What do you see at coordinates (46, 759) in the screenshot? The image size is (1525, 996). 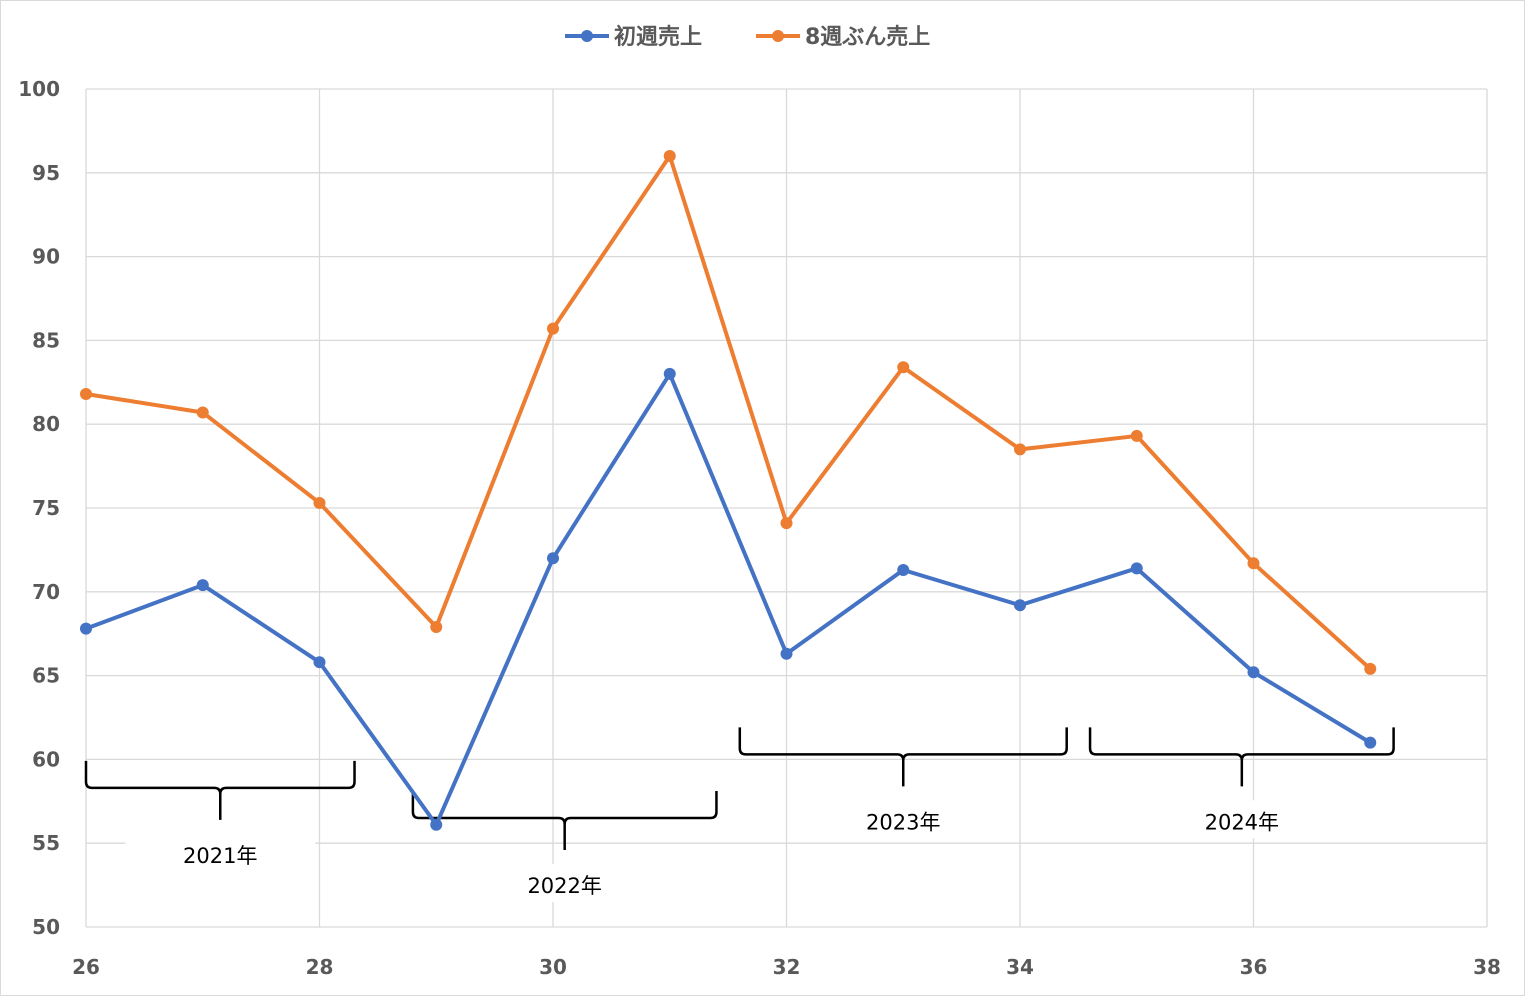 I see `y-tick-label: 60` at bounding box center [46, 759].